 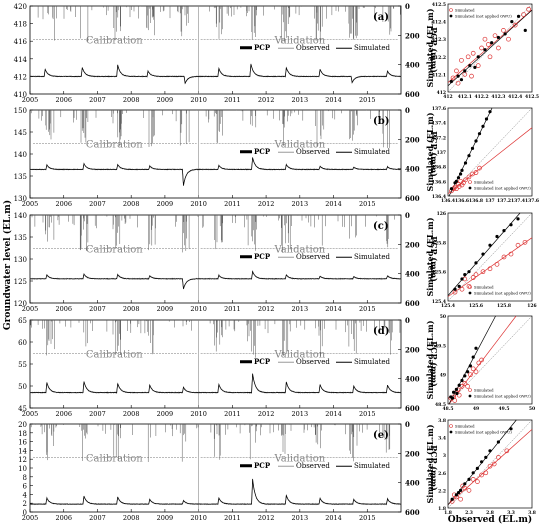 What do you see at coordinates (476, 306) in the screenshot?
I see `scatter-x-tick-label: 125.6` at bounding box center [476, 306].